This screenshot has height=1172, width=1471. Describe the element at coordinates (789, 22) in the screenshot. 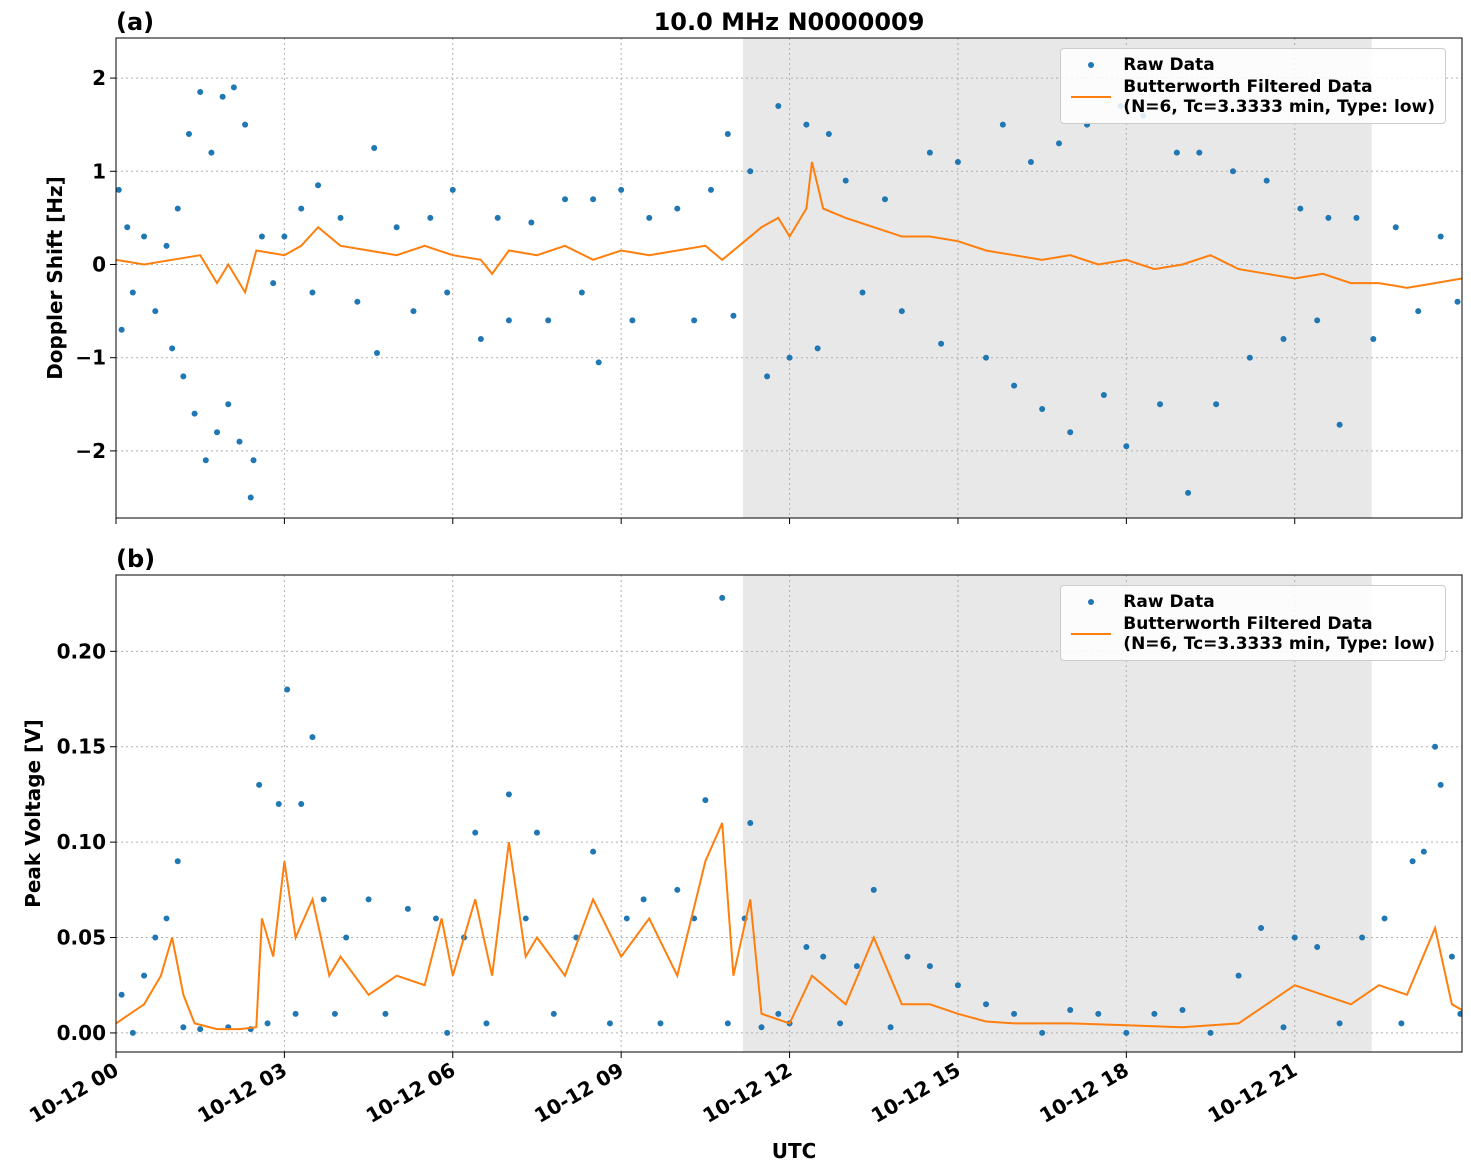

I see `chart-title: 10.0 MHz N0000009` at that location.